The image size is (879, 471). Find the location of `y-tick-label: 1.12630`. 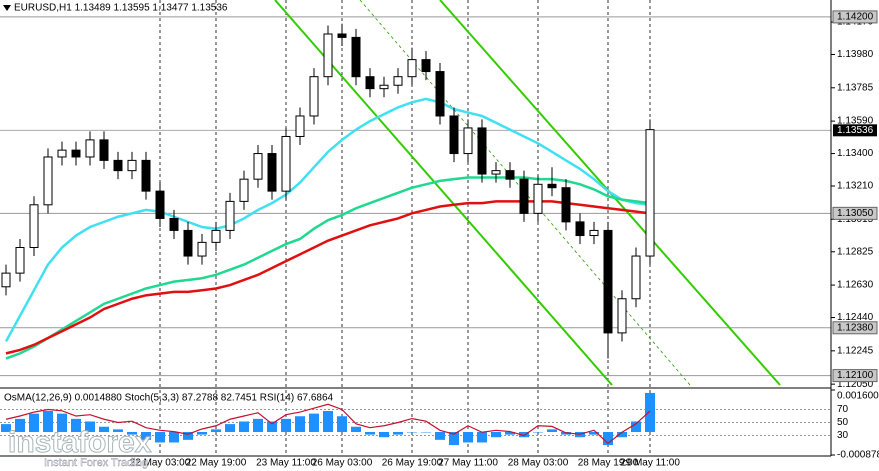

y-tick-label: 1.12630 is located at coordinates (855, 285).